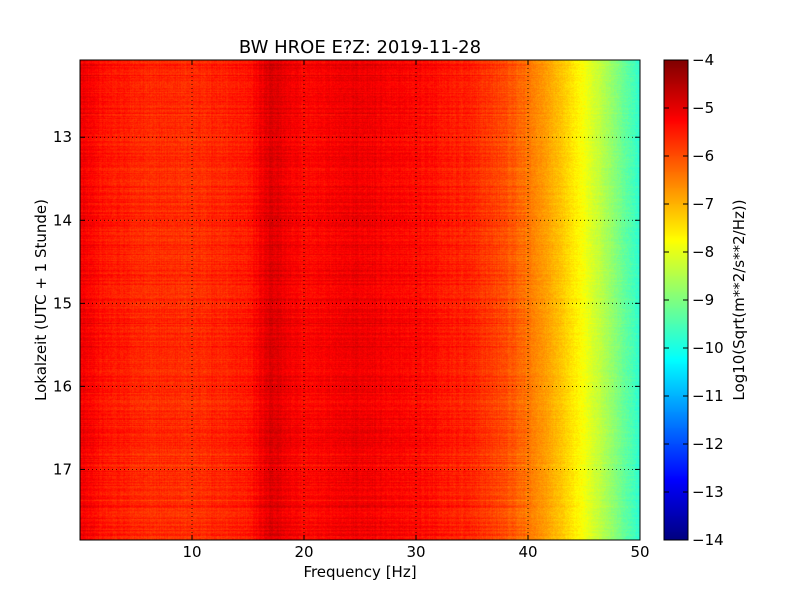 The height and width of the screenshot is (600, 800). I want to click on y-tick-label: 14, so click(62, 220).